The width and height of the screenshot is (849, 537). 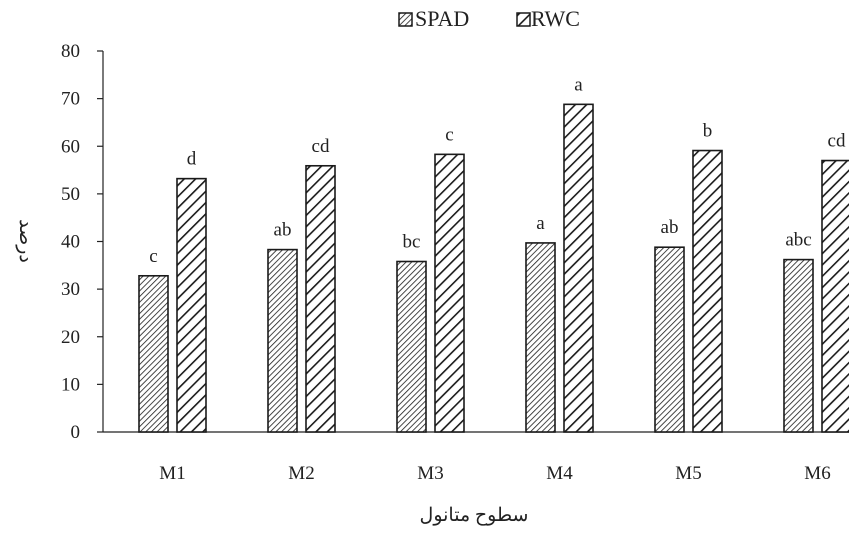 What do you see at coordinates (320, 298) in the screenshot?
I see `bar-rwc-m2` at bounding box center [320, 298].